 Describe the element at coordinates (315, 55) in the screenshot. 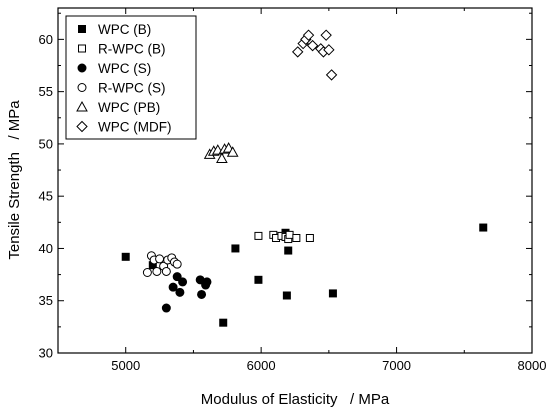

I see `series-diamond-open` at that location.